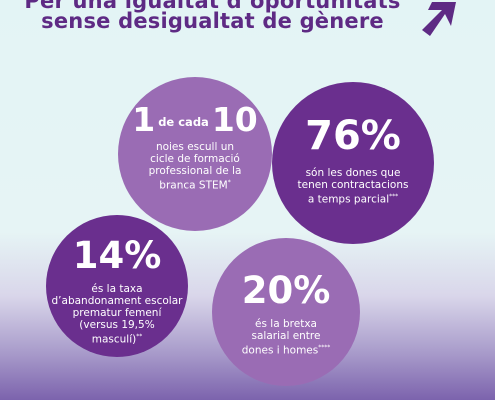  Describe the element at coordinates (439, 19) in the screenshot. I see `arrow-up-right-icon` at that location.